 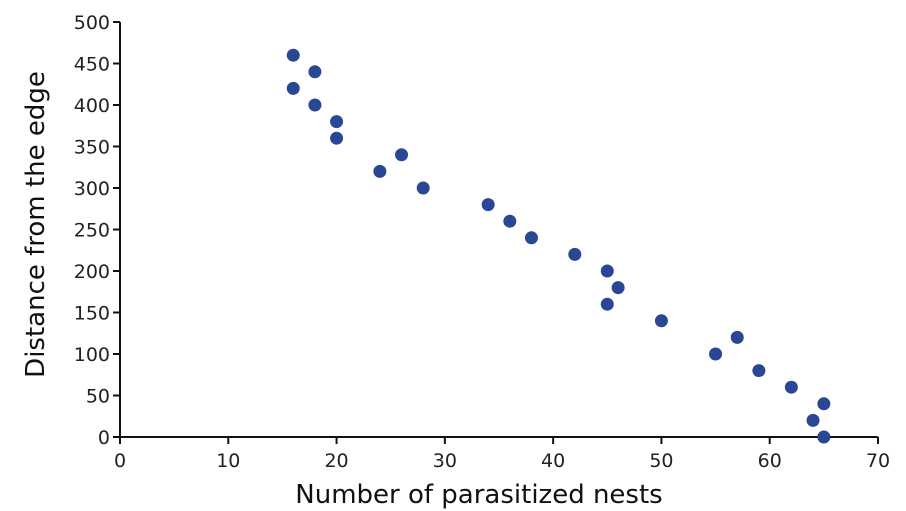 I want to click on y-tick-label: 300, so click(x=92, y=189).